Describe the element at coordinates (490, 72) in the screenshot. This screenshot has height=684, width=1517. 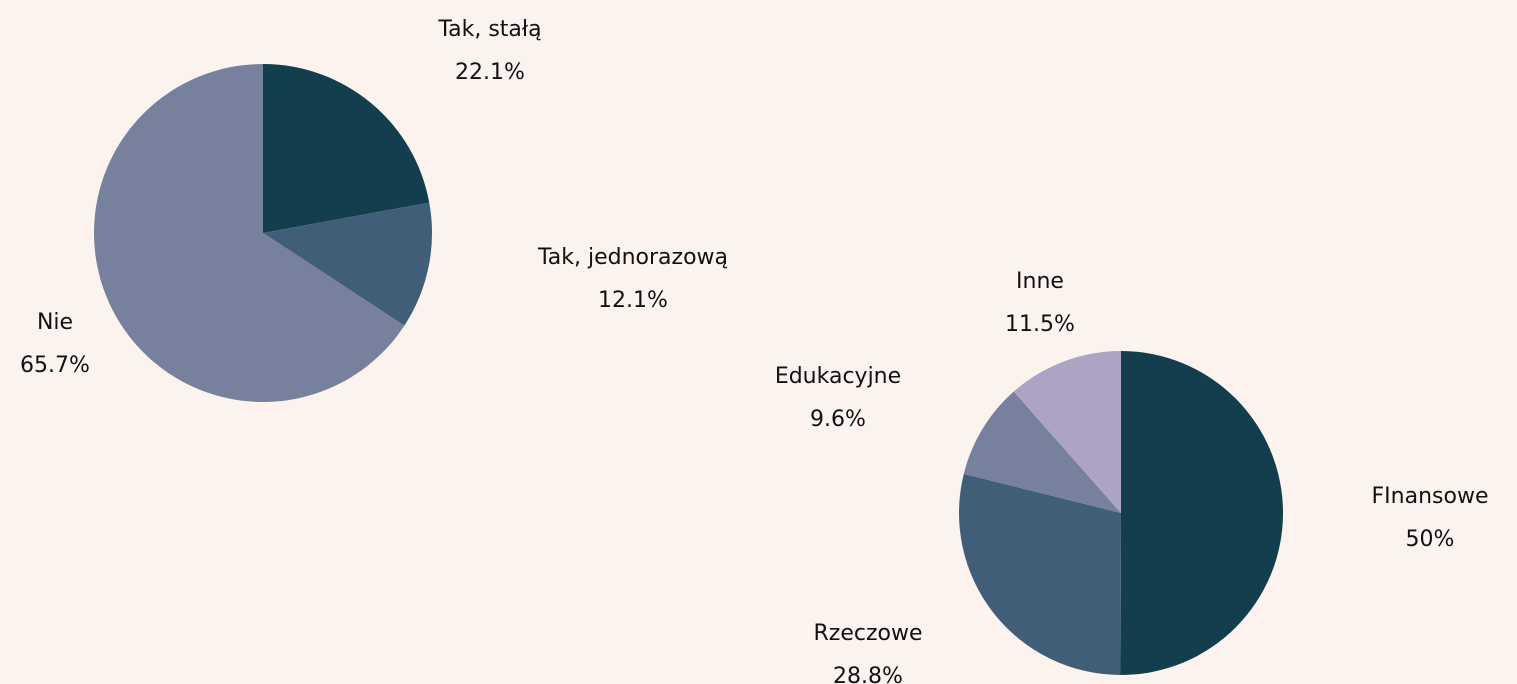
I see `slice-value-label: 22.1%` at that location.